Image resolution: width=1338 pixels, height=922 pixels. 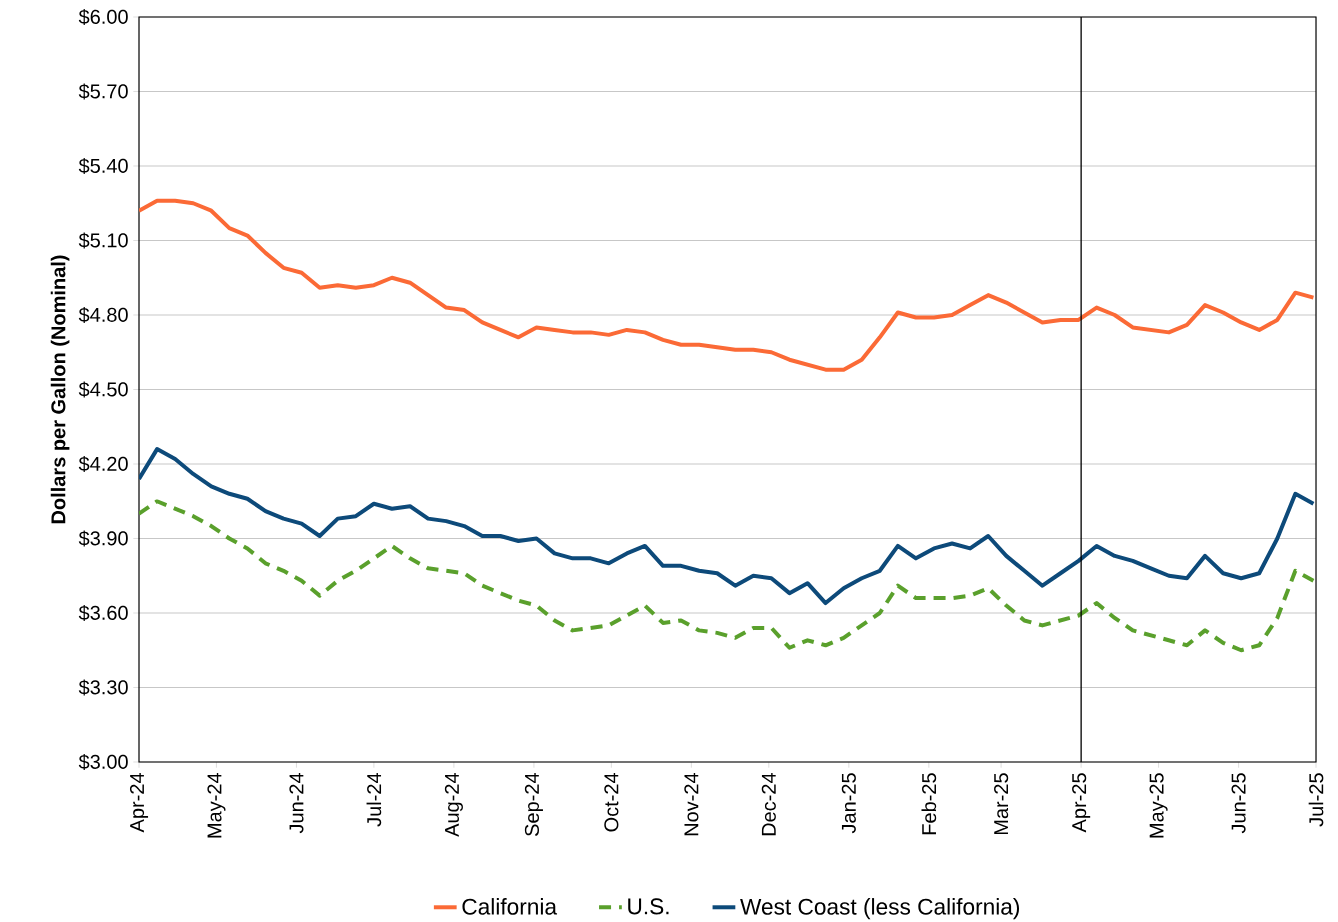 What do you see at coordinates (103, 240) in the screenshot?
I see `y-tick-label: $5.10` at bounding box center [103, 240].